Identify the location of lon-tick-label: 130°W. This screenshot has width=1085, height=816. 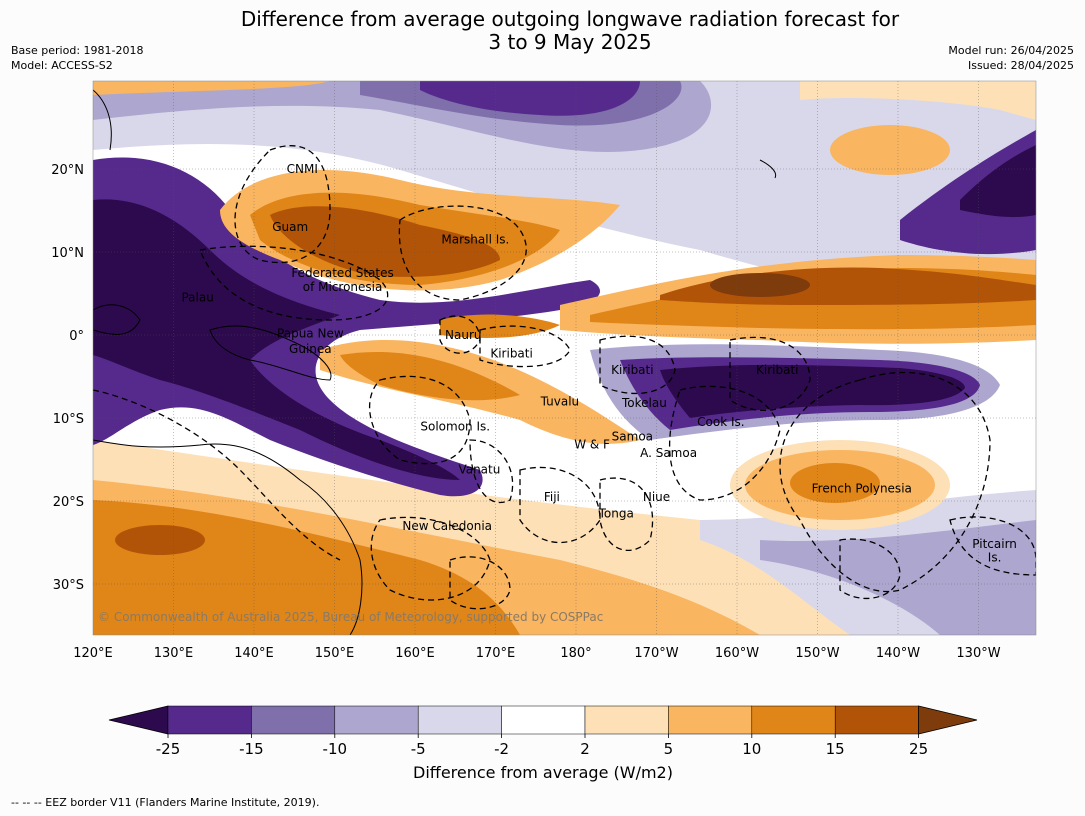
(978, 653).